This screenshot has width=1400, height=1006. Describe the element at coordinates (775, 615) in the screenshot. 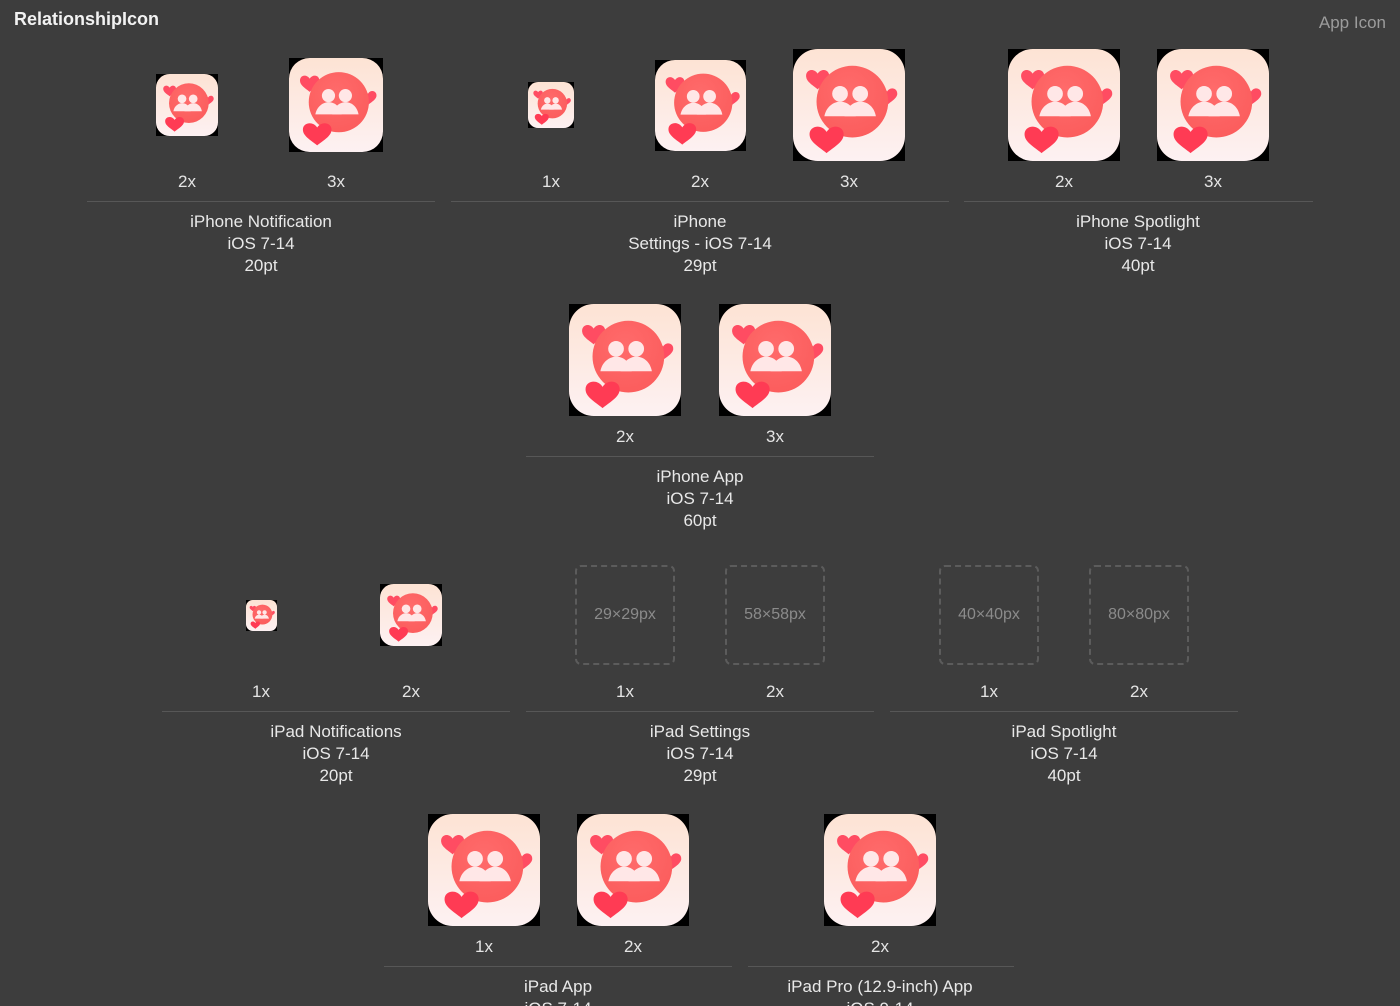

I see `empty-icon-well: 58×58px` at that location.